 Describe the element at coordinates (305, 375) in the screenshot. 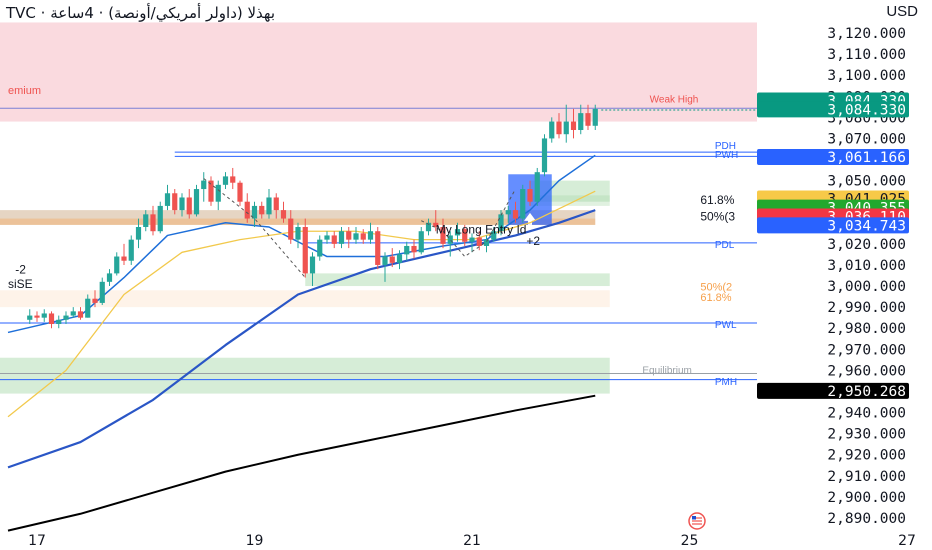

I see `zone-equilibrium` at that location.